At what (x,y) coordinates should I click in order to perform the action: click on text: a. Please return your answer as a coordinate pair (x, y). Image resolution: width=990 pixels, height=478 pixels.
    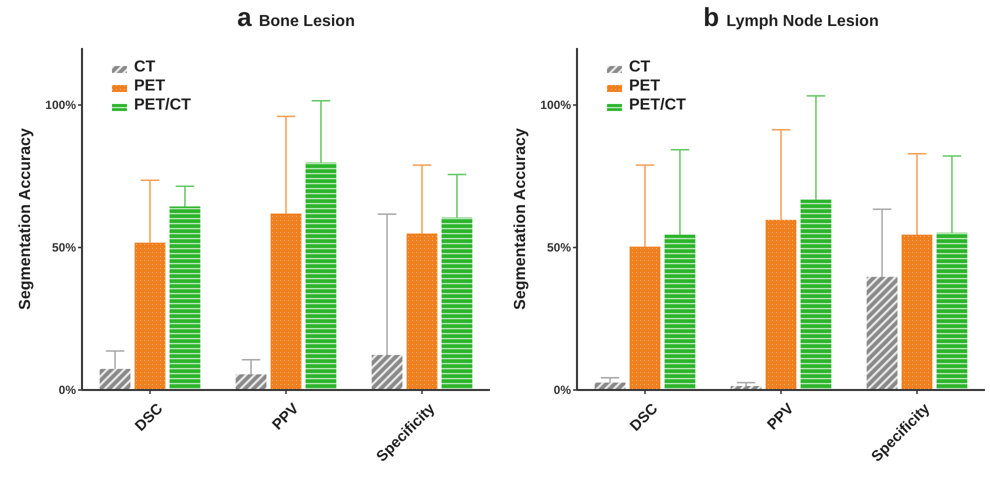
    Looking at the image, I should click on (248, 17).